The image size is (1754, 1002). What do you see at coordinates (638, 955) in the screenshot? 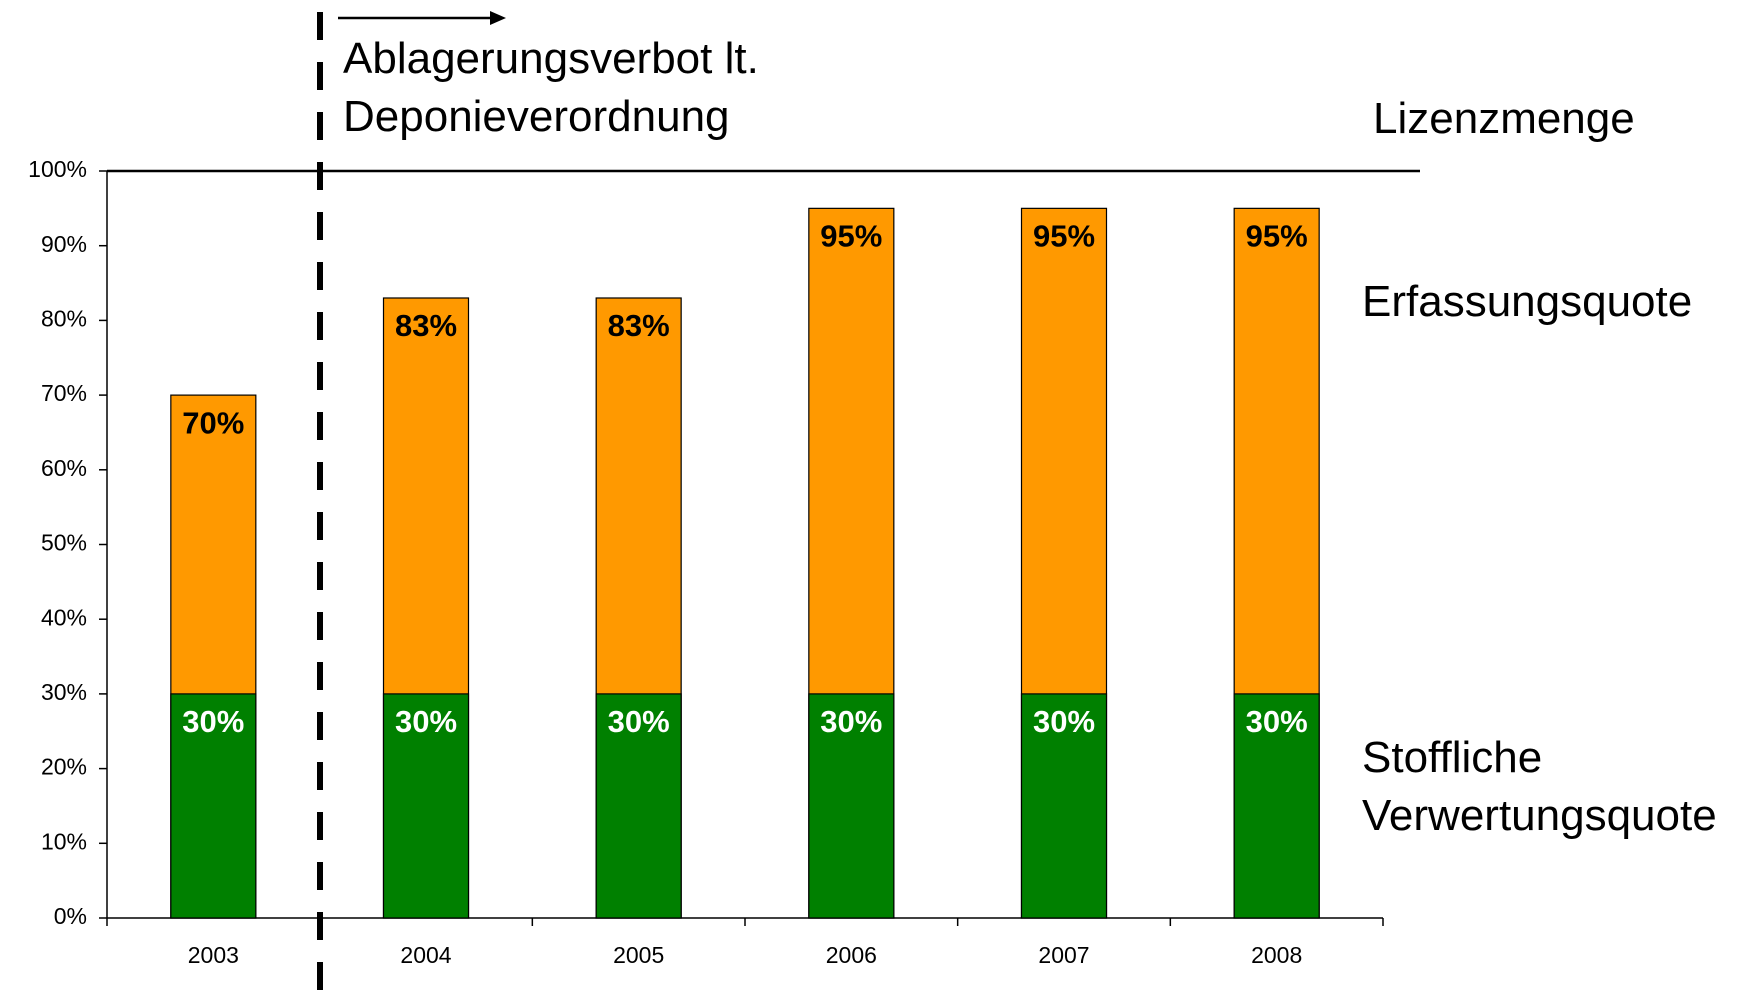
I see `x-tick-label: 2005` at bounding box center [638, 955].